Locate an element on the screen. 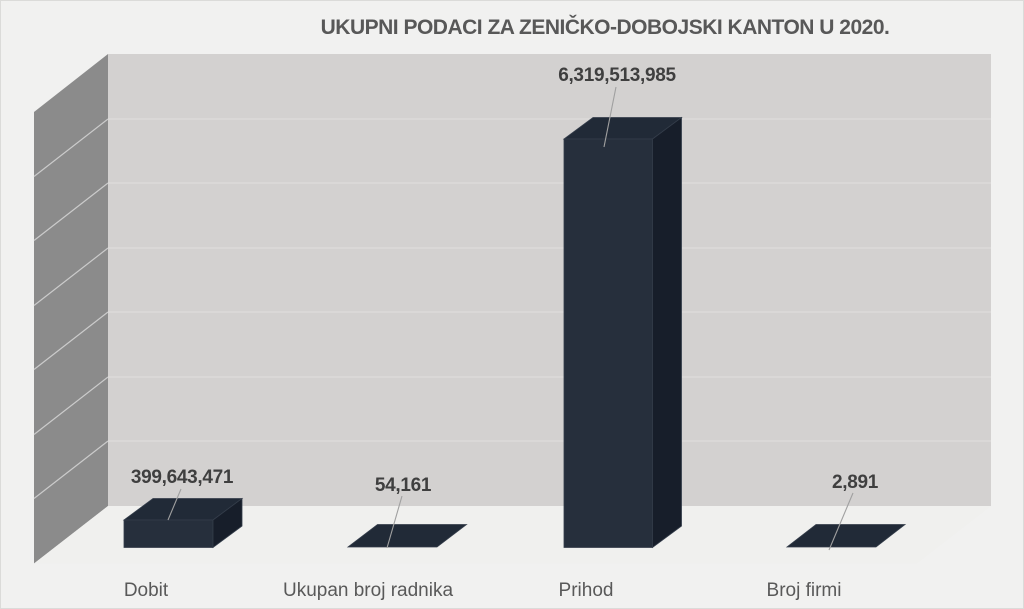 Image resolution: width=1024 pixels, height=609 pixels. bar-prihod-side-face is located at coordinates (667, 332).